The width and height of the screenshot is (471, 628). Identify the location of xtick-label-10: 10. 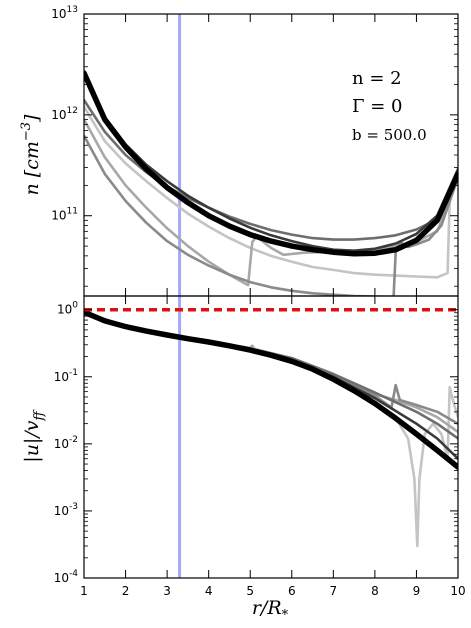
(457, 591).